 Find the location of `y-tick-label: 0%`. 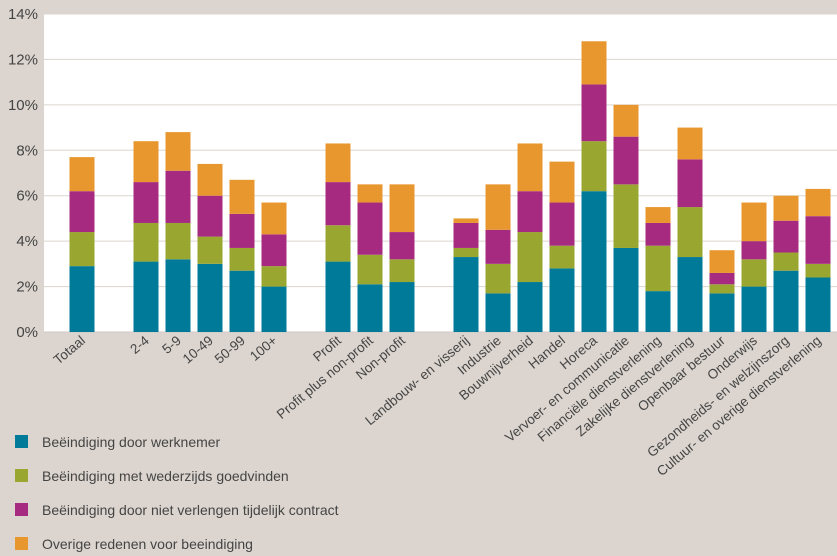

y-tick-label: 0% is located at coordinates (27, 332).